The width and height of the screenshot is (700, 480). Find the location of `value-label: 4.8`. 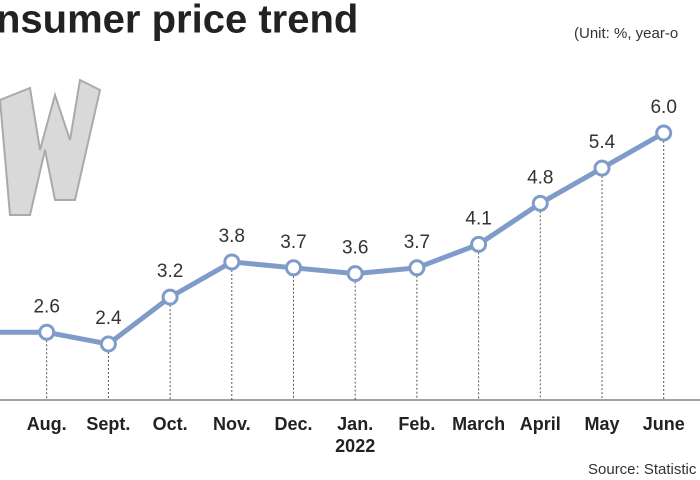

value-label: 4.8 is located at coordinates (540, 177).